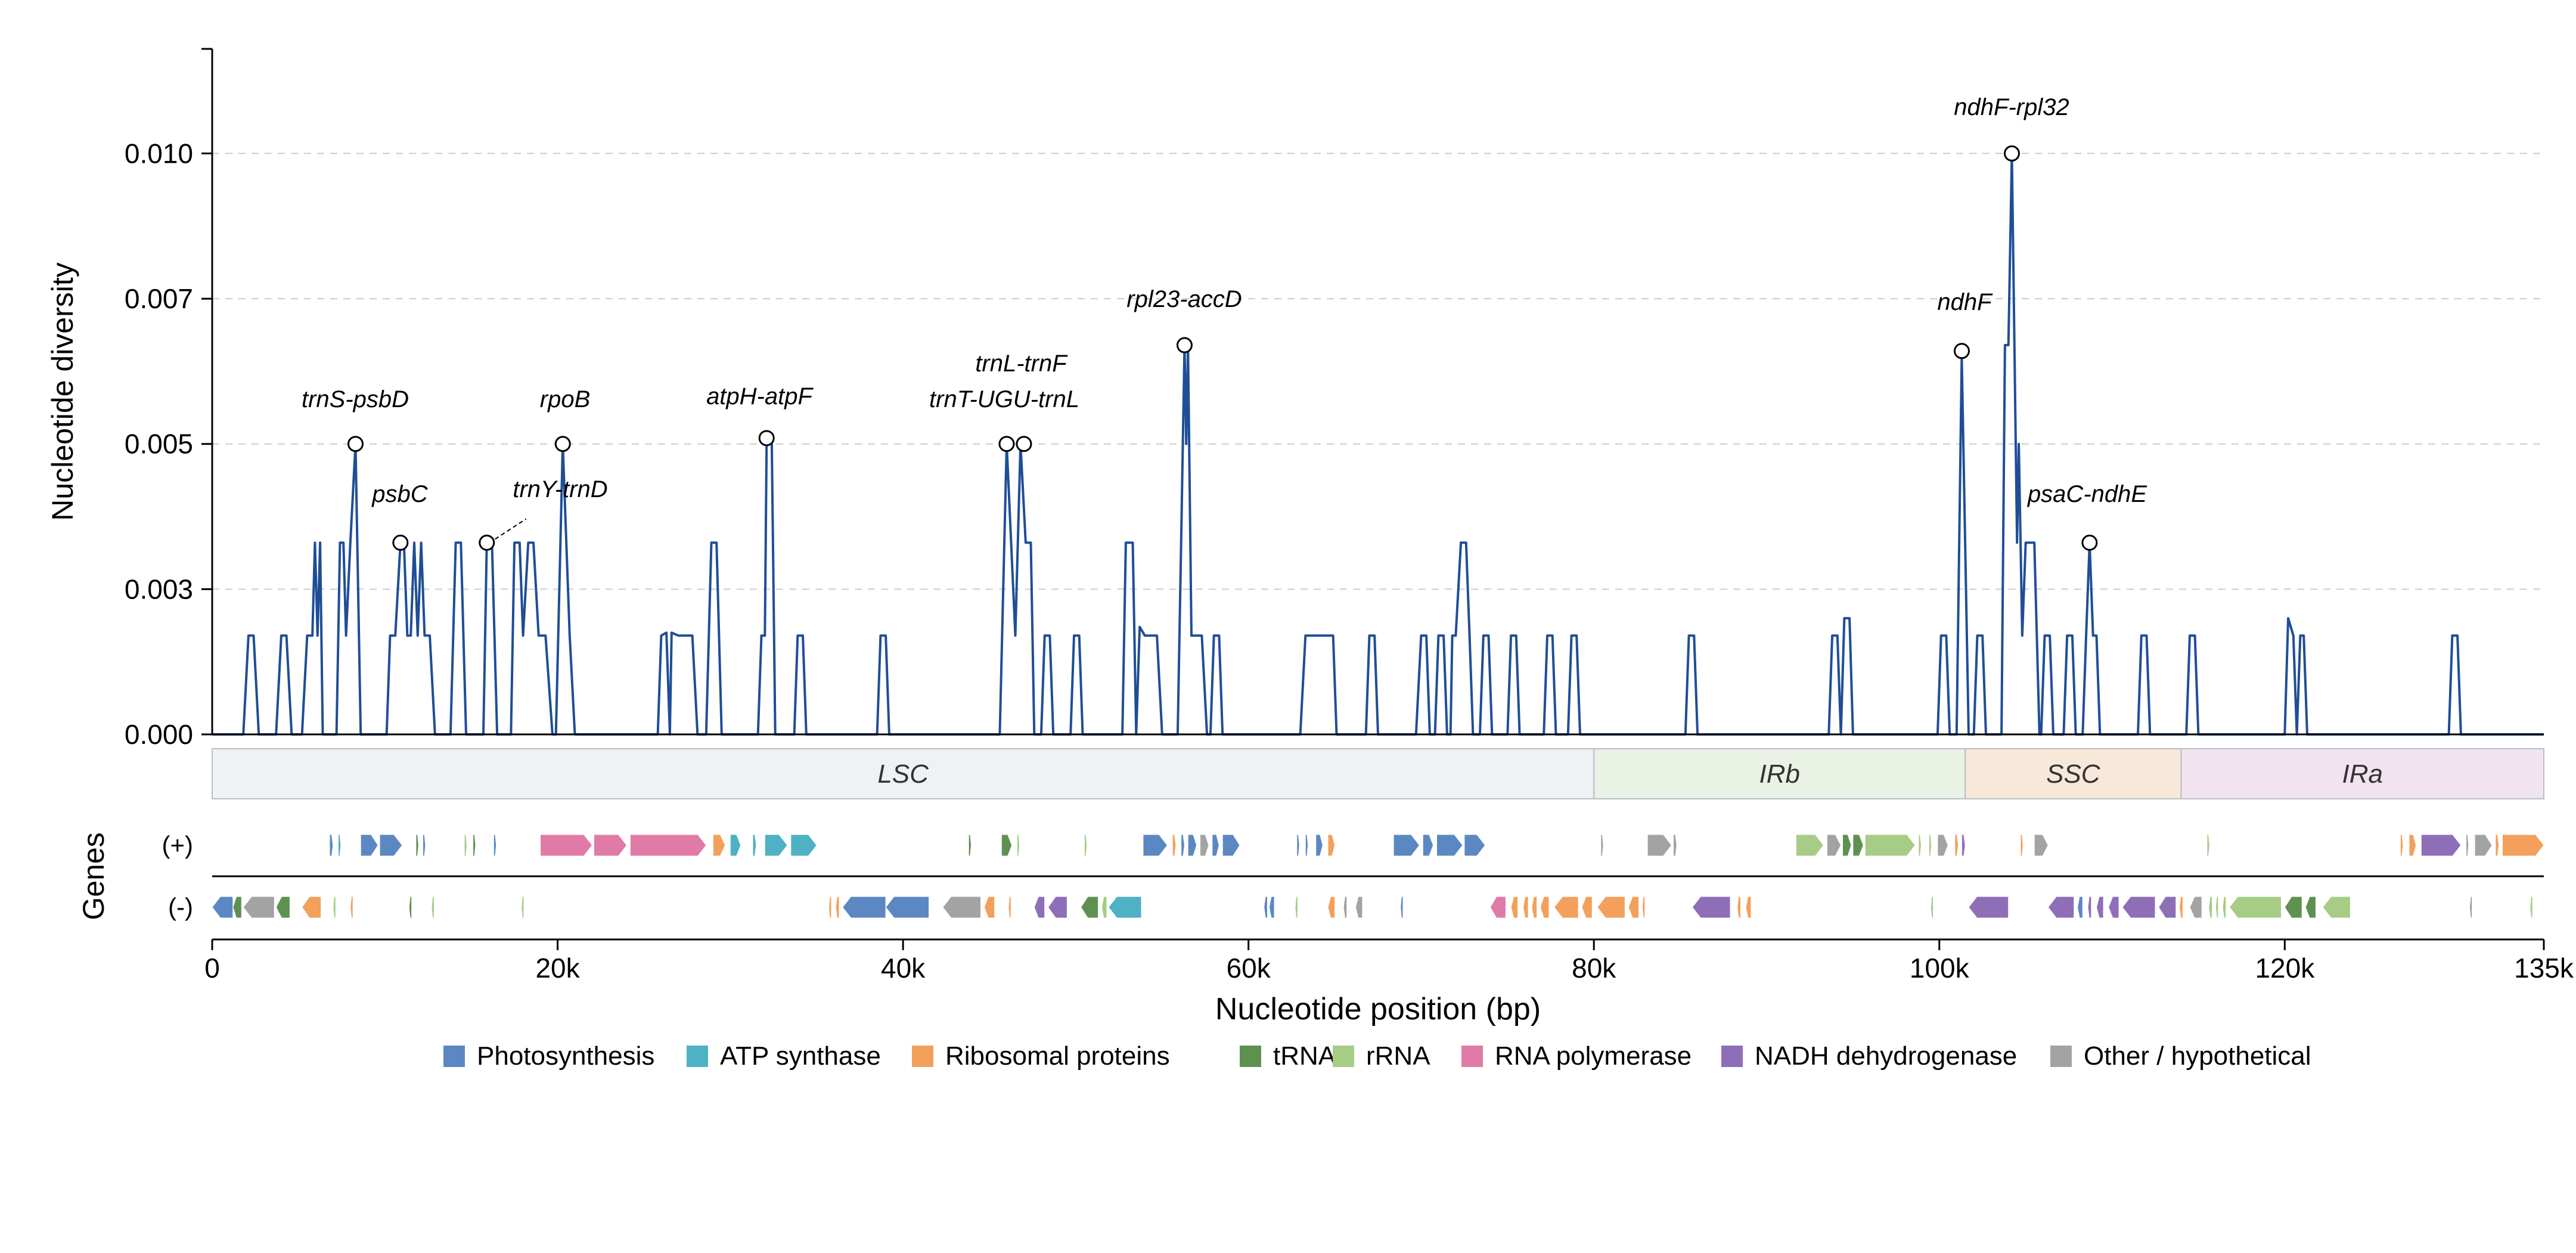 Image resolution: width=2576 pixels, height=1253 pixels. I want to click on peak-label: ndhF-rpl32, so click(2012, 107).